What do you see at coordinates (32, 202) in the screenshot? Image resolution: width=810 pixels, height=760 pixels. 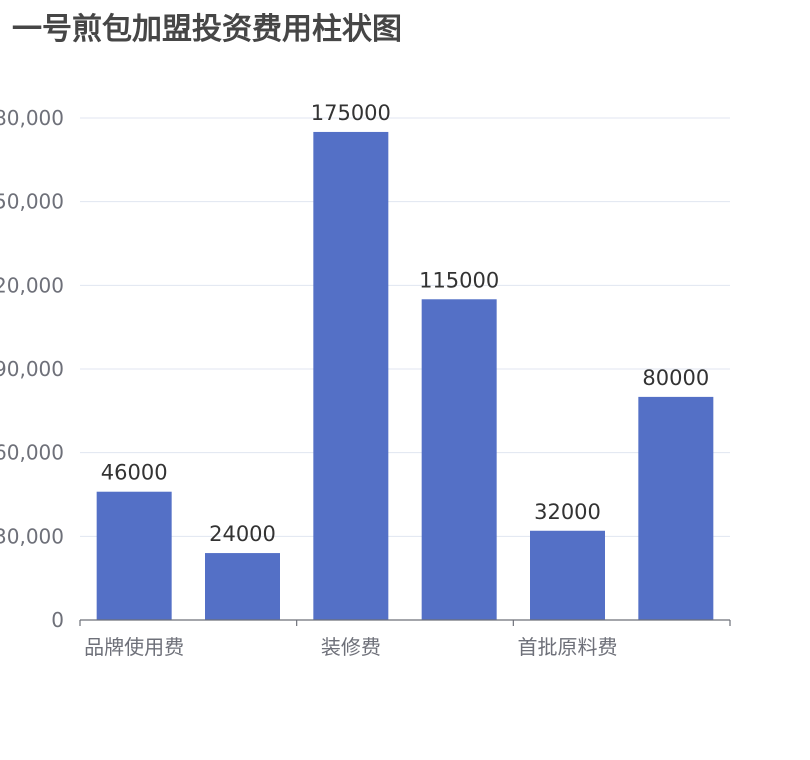 I see `y-tick-label: 150,000` at bounding box center [32, 202].